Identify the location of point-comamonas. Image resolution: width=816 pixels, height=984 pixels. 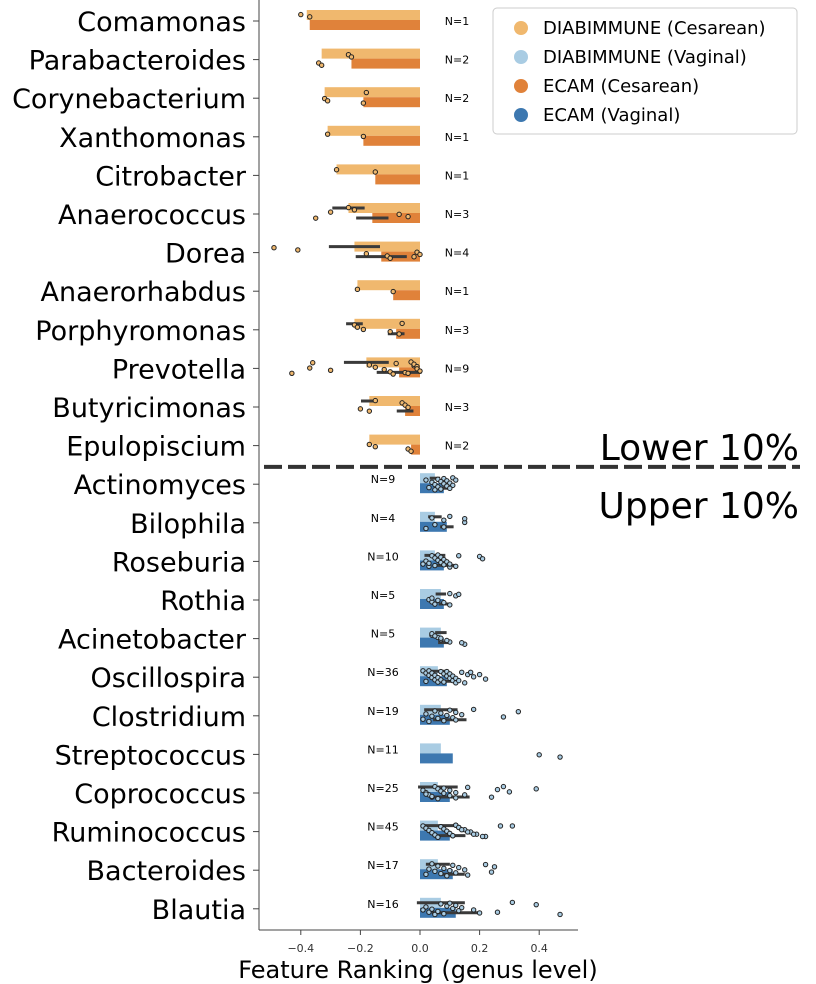
(301, 14).